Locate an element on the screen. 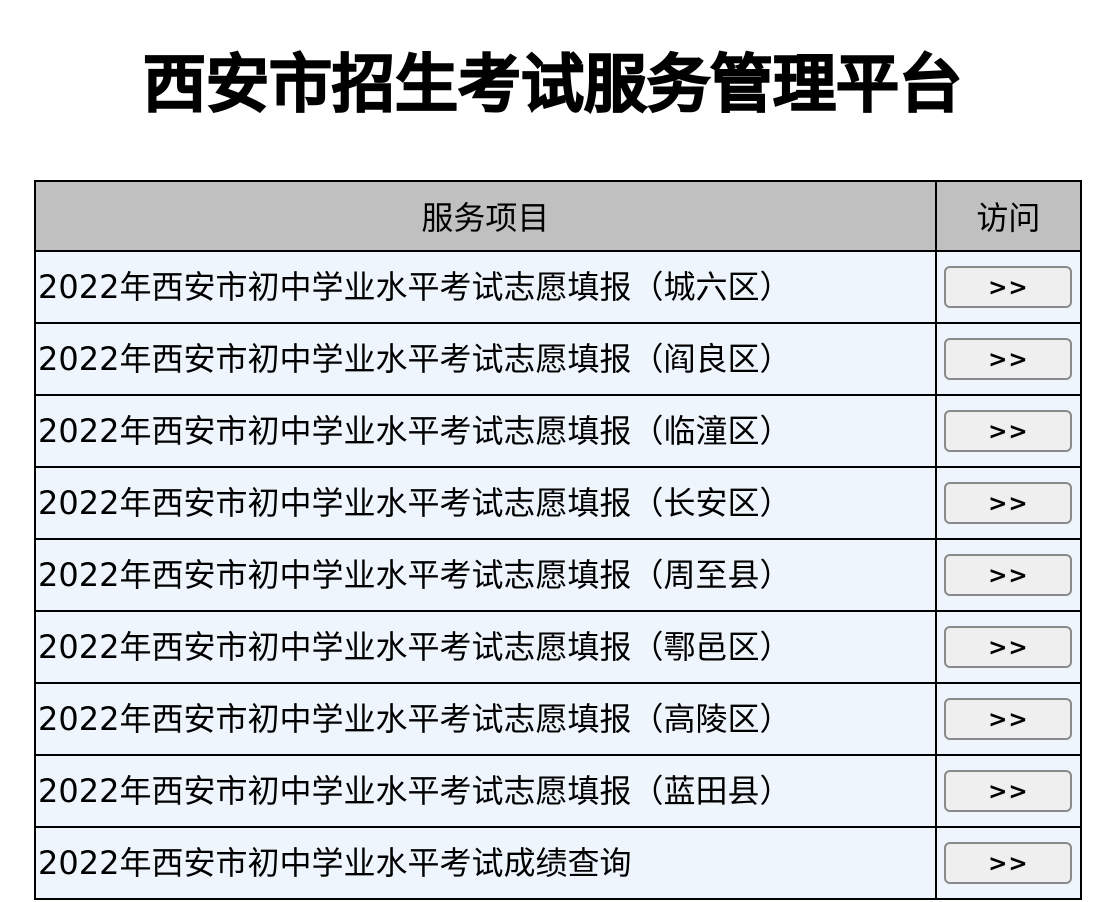  table-row: 2022年西安市初中学业水平考试志愿填报（长安区） >> is located at coordinates (558, 503).